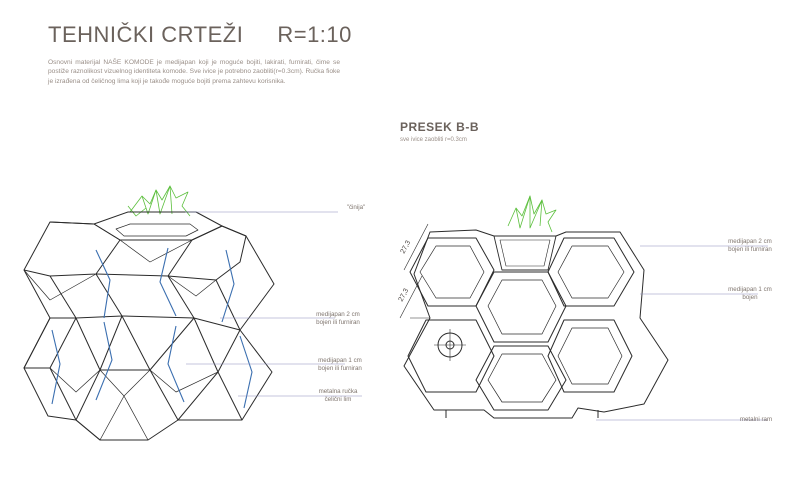 Image resolution: width=800 pixels, height=500 pixels. I want to click on scale-text: R=1:10, so click(314, 34).